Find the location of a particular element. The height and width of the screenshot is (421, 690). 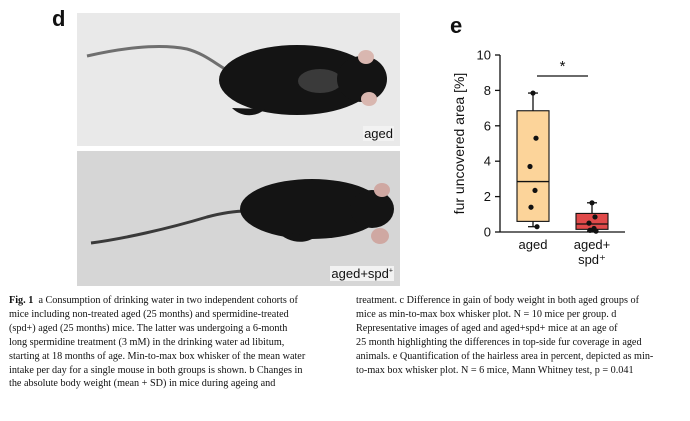

y-tick-label: 0 is located at coordinates (487, 232).